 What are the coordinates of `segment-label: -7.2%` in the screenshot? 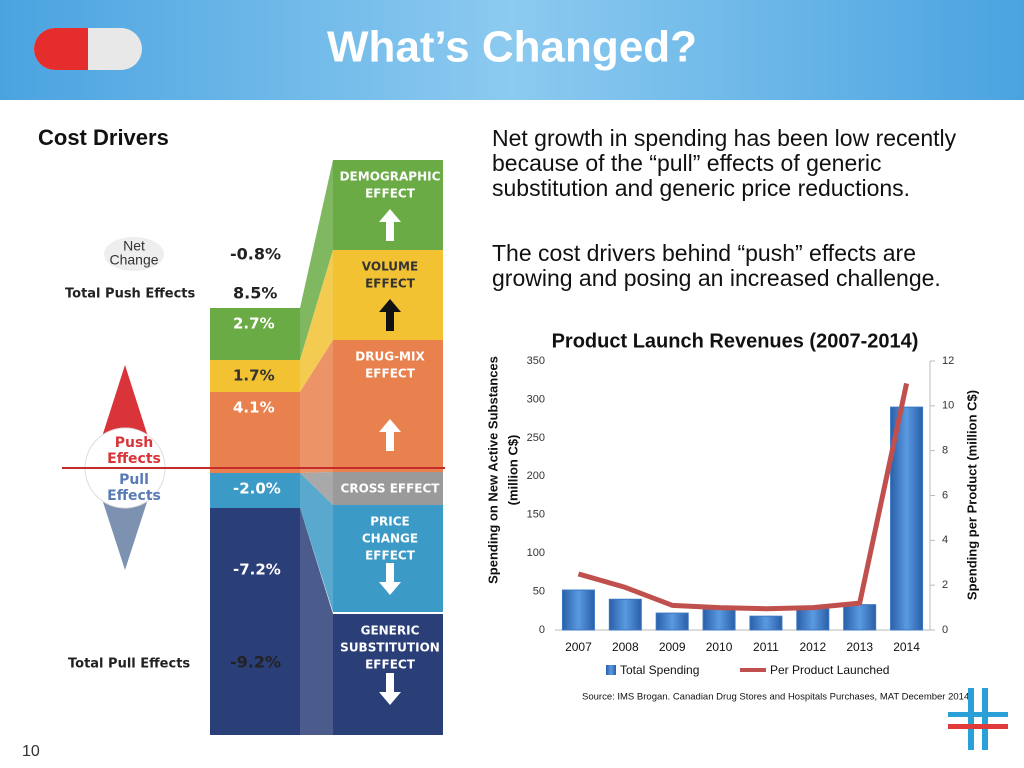 It's located at (257, 570).